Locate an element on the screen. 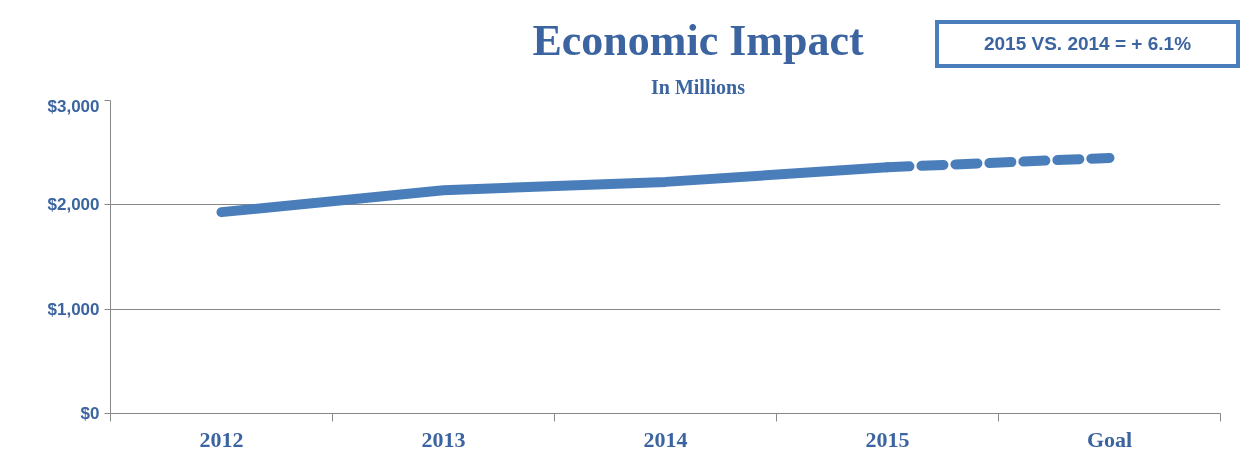  y-tick-label: $0 is located at coordinates (90, 413).